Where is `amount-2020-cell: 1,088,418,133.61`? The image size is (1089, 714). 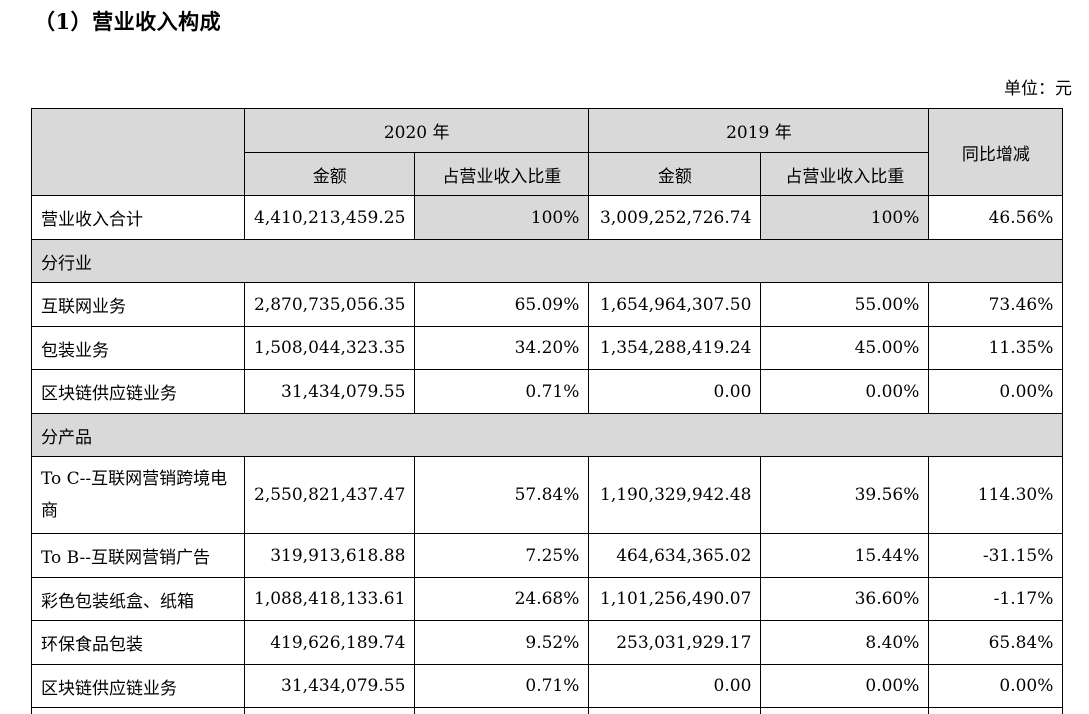
amount-2020-cell: 1,088,418,133.61 is located at coordinates (329, 599).